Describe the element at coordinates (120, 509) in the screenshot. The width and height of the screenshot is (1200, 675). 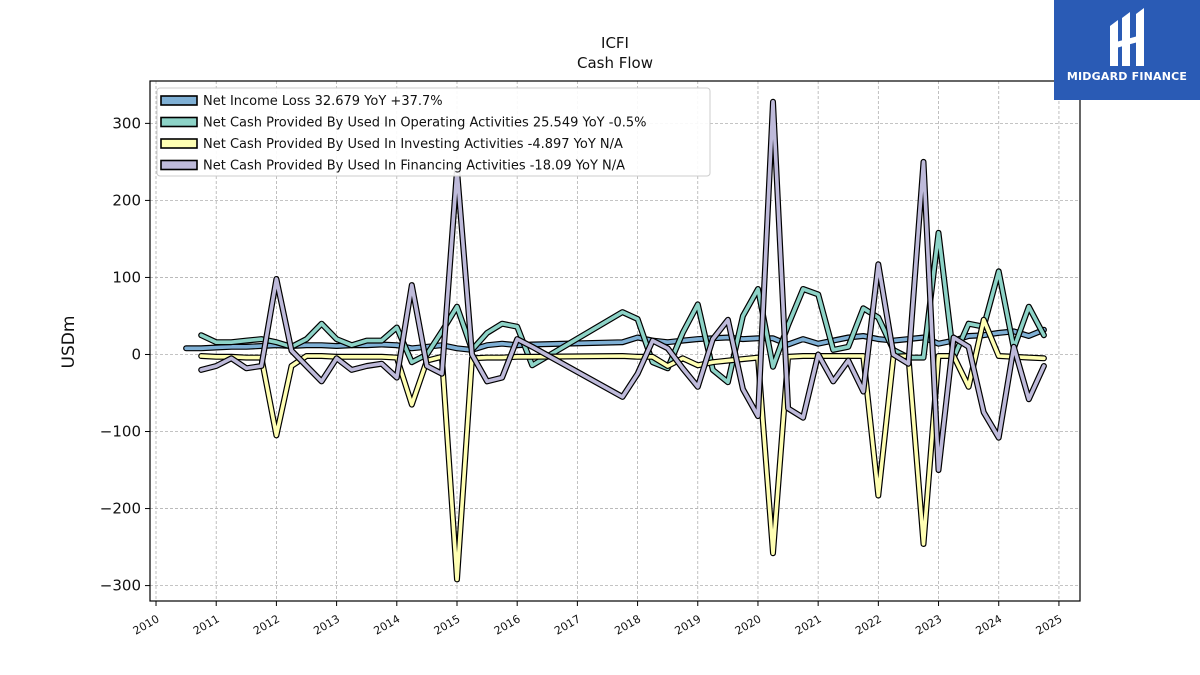
I see `y-tick-label: −200` at that location.